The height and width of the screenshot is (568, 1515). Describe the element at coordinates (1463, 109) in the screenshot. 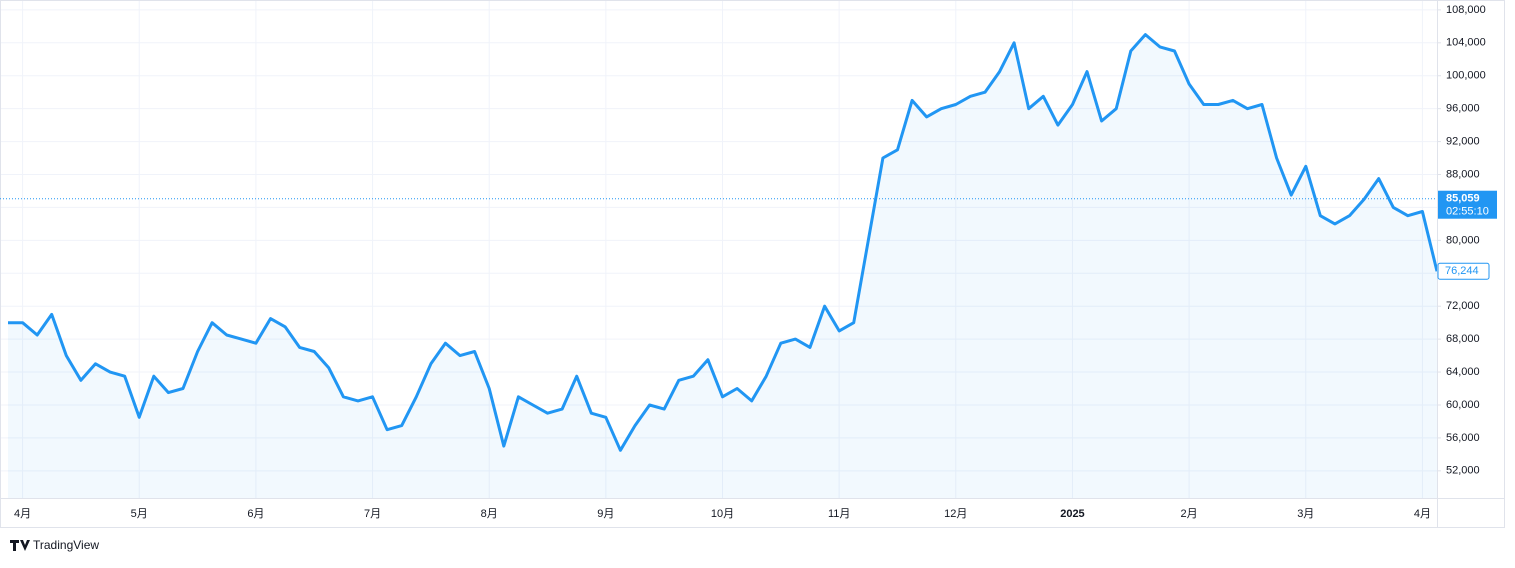

I see `y-tick-label: 96,000` at that location.